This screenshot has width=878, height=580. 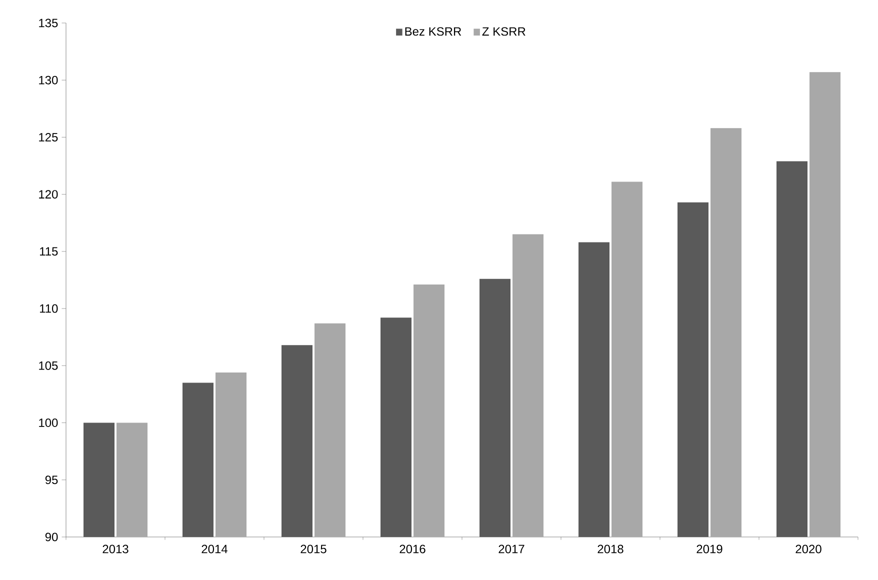 What do you see at coordinates (413, 549) in the screenshot?
I see `x-tick-label: 2016` at bounding box center [413, 549].